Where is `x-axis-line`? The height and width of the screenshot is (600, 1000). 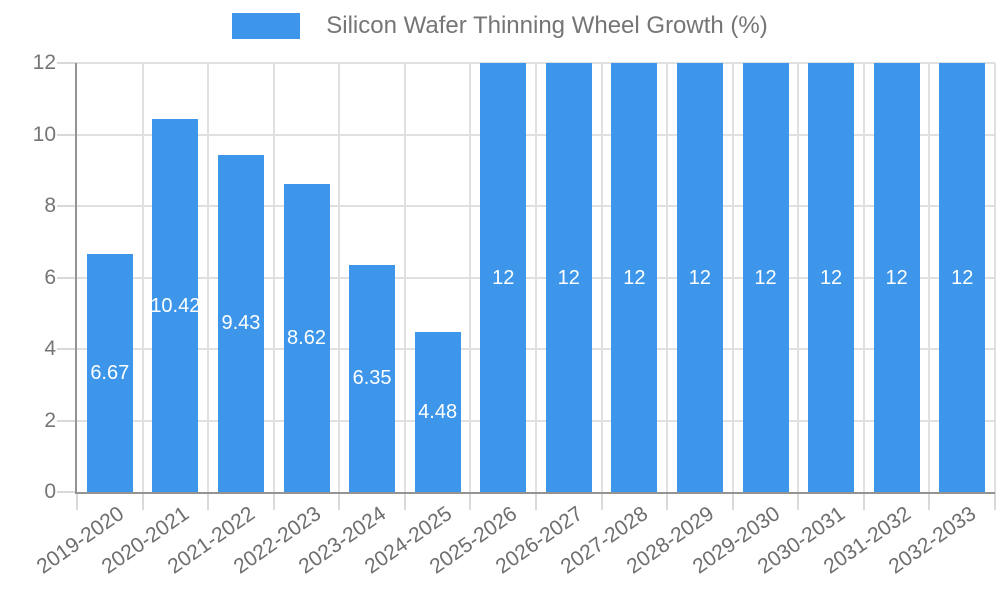 x-axis-line is located at coordinates (535, 493).